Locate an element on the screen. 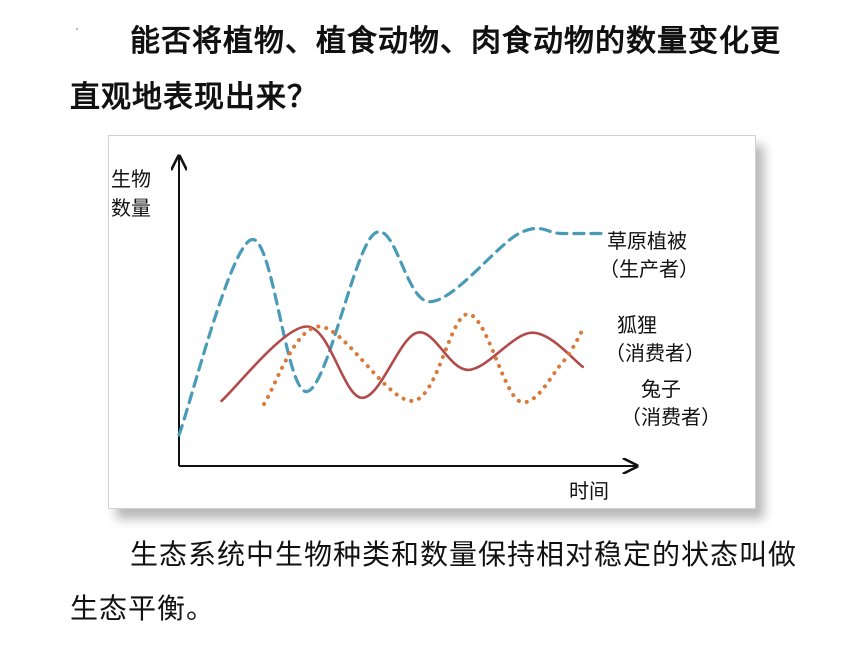 This screenshot has height=645, width=860. paragraph-text: 生态系统中生物种类和数量保持相对稳定的状态叫做生态平衡。 is located at coordinates (434, 581).